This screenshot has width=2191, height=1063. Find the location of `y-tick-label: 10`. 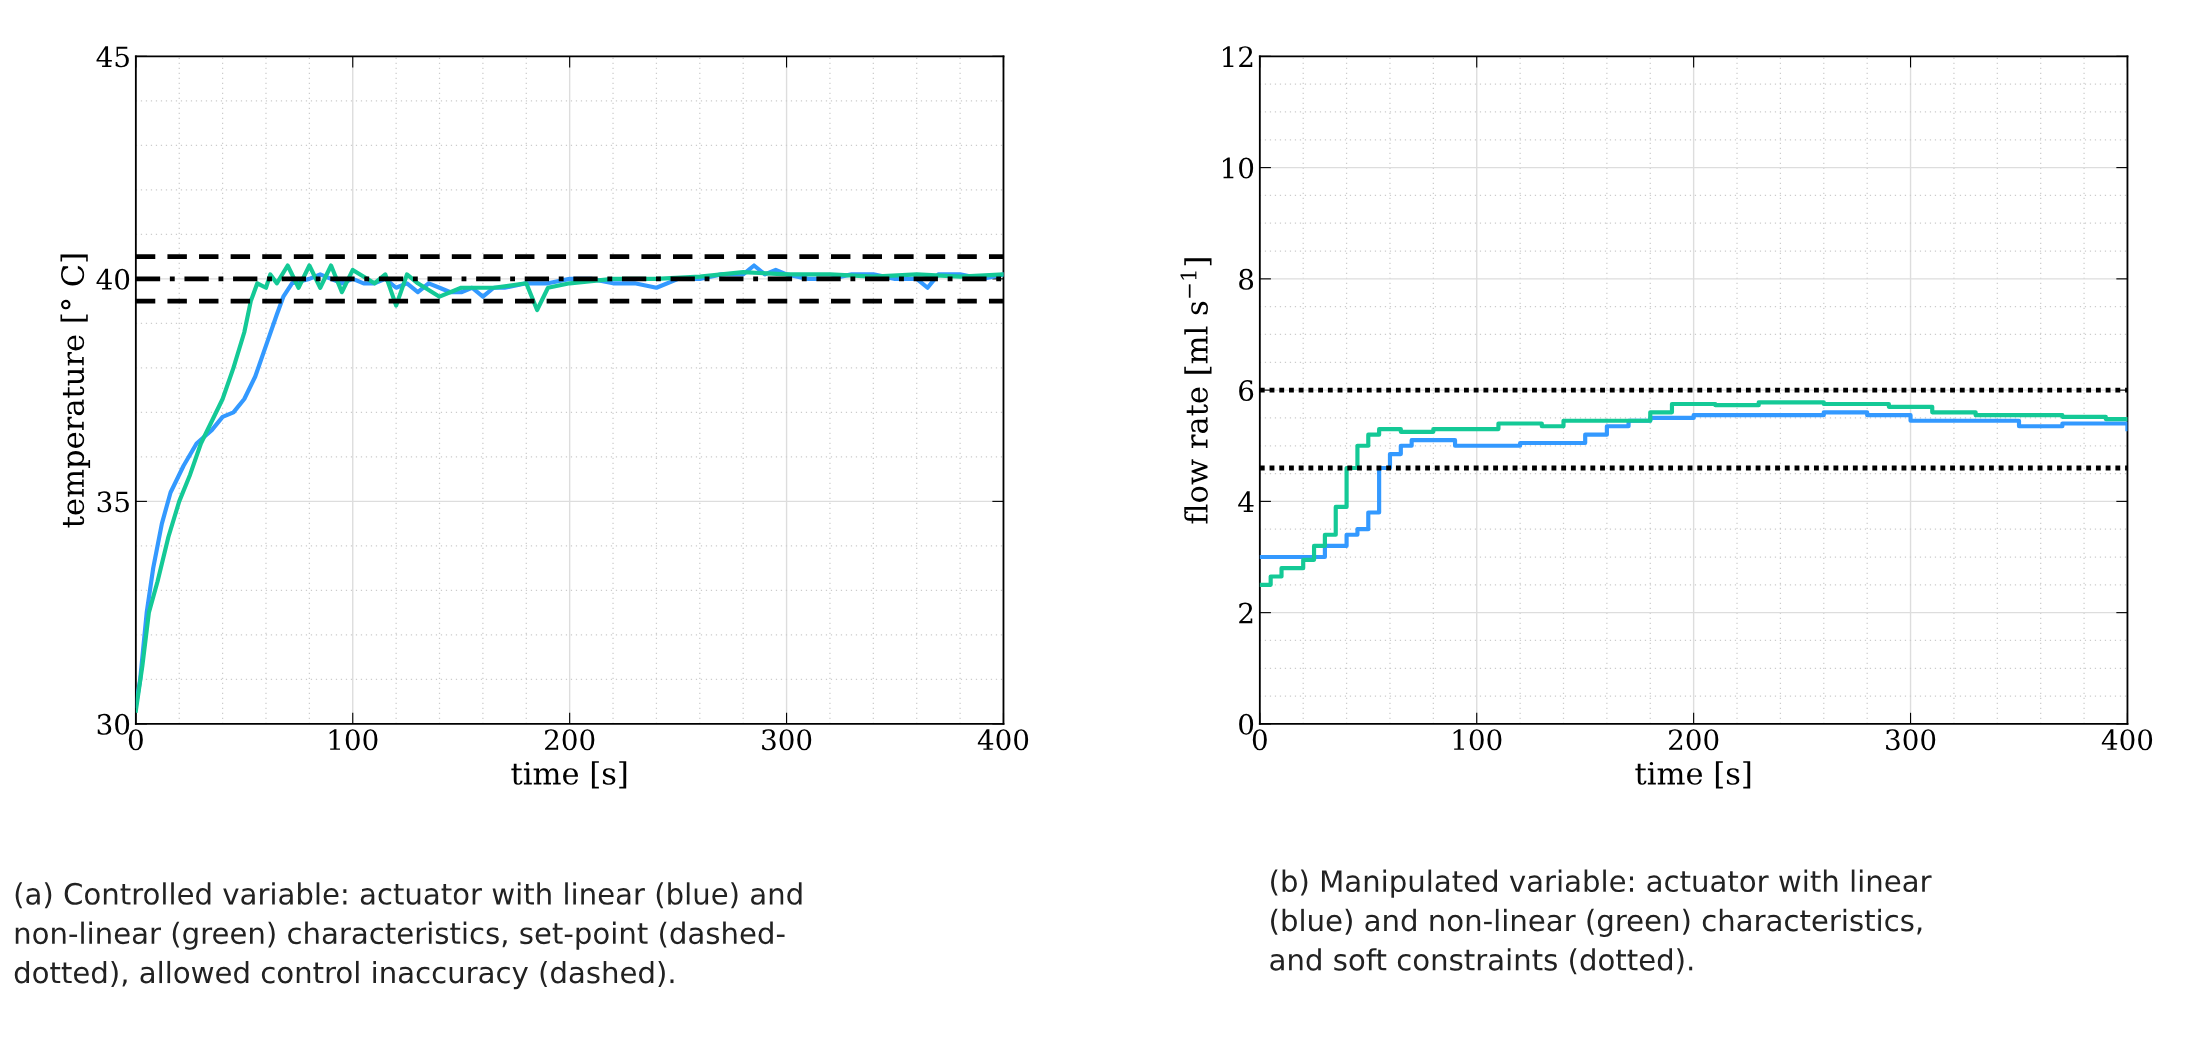

y-tick-label: 10 is located at coordinates (1238, 168).